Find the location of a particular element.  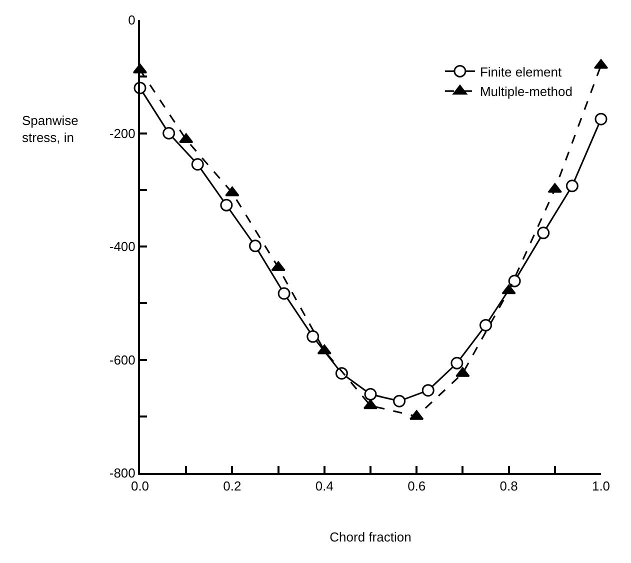

y-tick-label: -400 is located at coordinates (122, 246).